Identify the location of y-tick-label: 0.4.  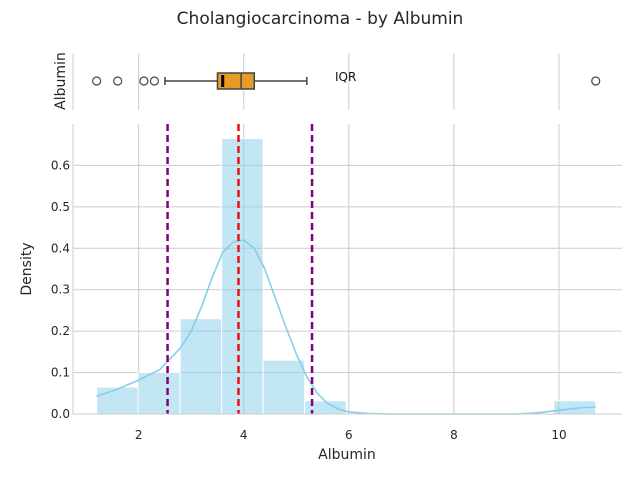
(60, 248).